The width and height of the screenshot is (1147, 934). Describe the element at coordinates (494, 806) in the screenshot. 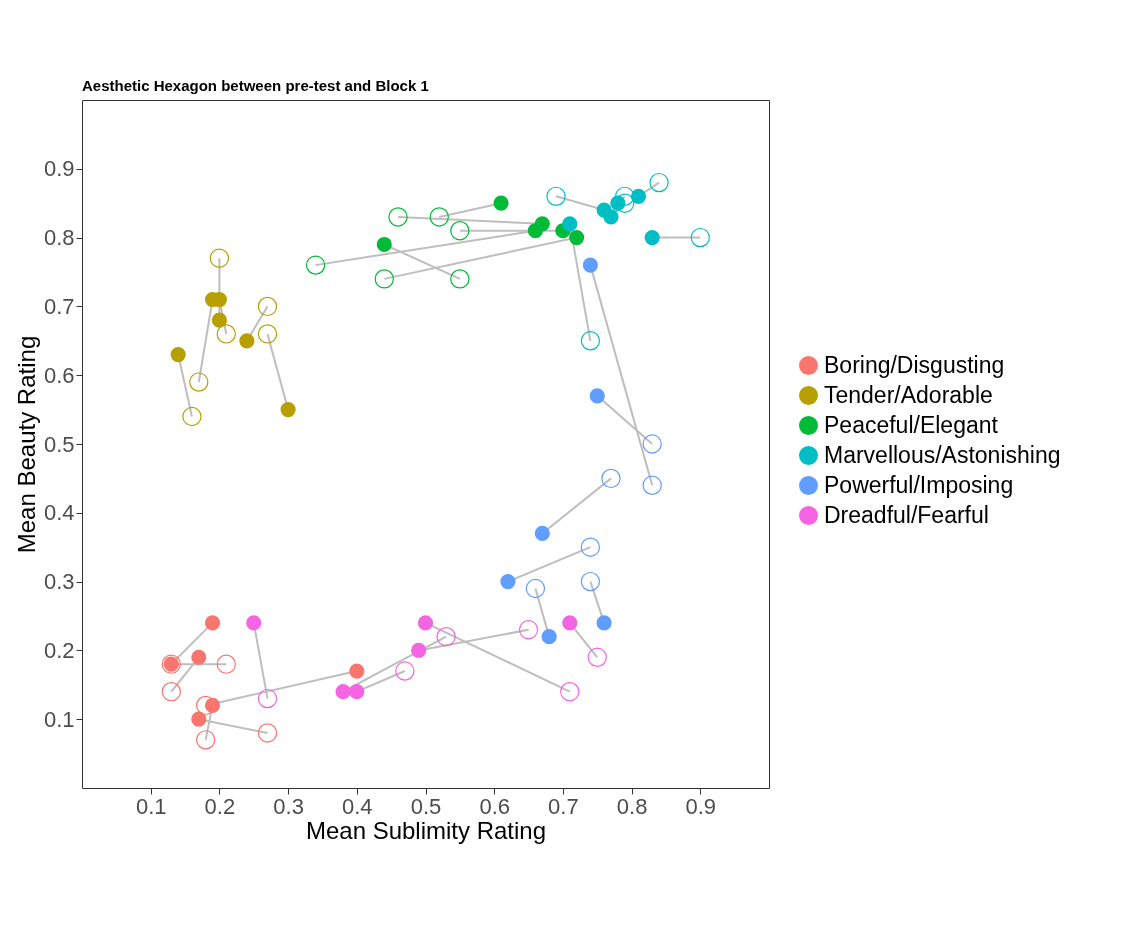

I see `x-tick-label: 0.6` at that location.